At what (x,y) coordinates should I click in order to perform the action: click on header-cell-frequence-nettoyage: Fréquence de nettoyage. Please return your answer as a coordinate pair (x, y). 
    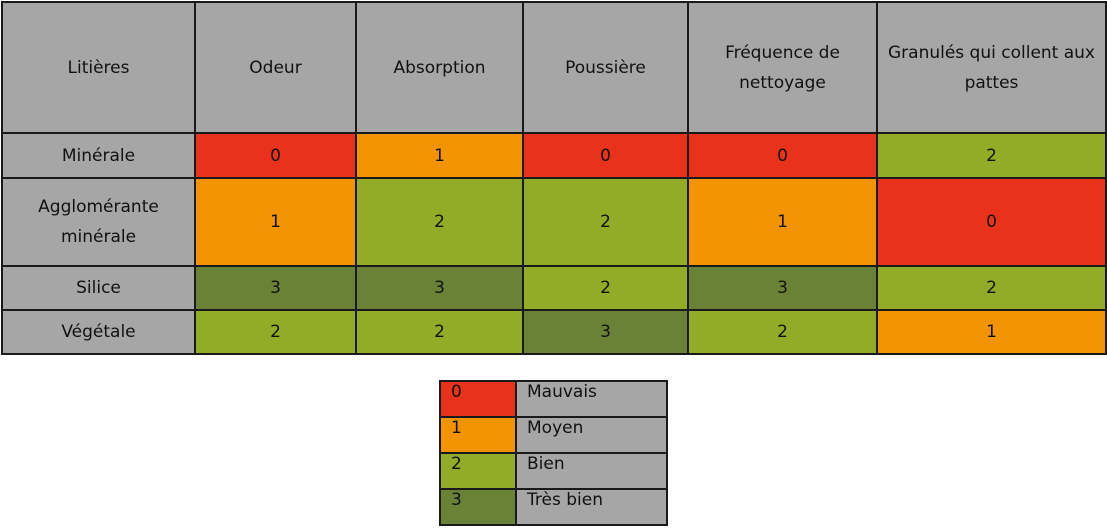
    Looking at the image, I should click on (782, 67).